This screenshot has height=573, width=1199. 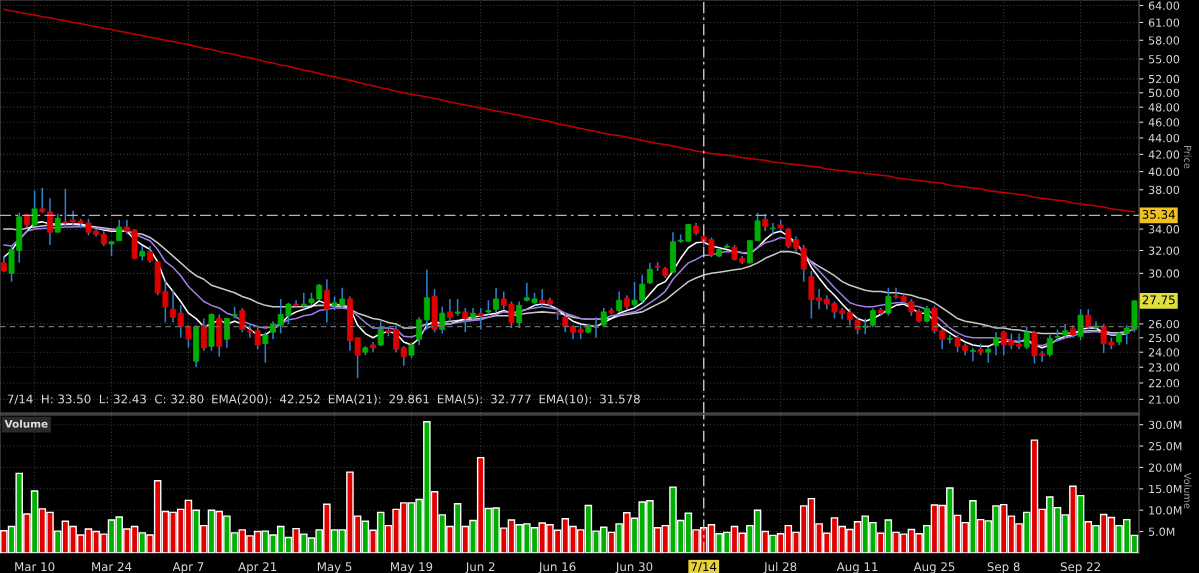 I want to click on annotation: EMA(10):, so click(x=565, y=399).